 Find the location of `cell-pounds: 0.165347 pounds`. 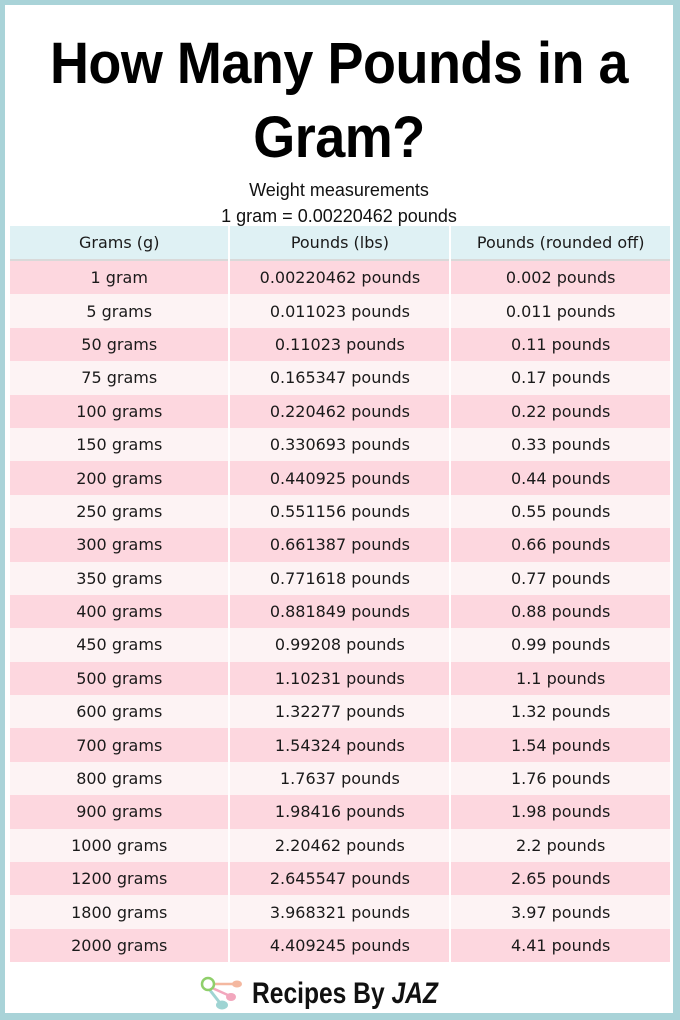

cell-pounds: 0.165347 pounds is located at coordinates (340, 378).